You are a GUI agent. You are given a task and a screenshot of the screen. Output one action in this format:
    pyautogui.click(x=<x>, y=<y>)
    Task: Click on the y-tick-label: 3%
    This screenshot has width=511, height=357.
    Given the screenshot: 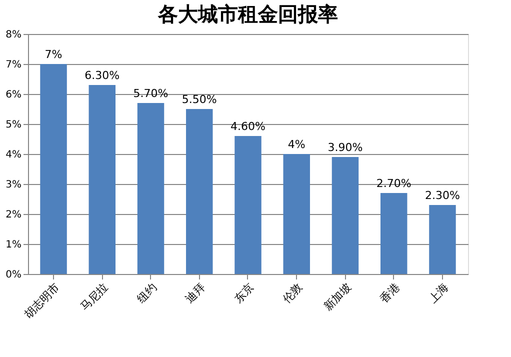 What is the action you would take?
    pyautogui.click(x=14, y=185)
    